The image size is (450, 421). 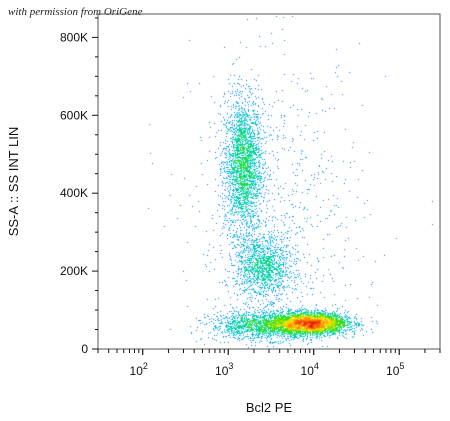 What do you see at coordinates (74, 193) in the screenshot?
I see `y-tick-label: 400K` at bounding box center [74, 193].